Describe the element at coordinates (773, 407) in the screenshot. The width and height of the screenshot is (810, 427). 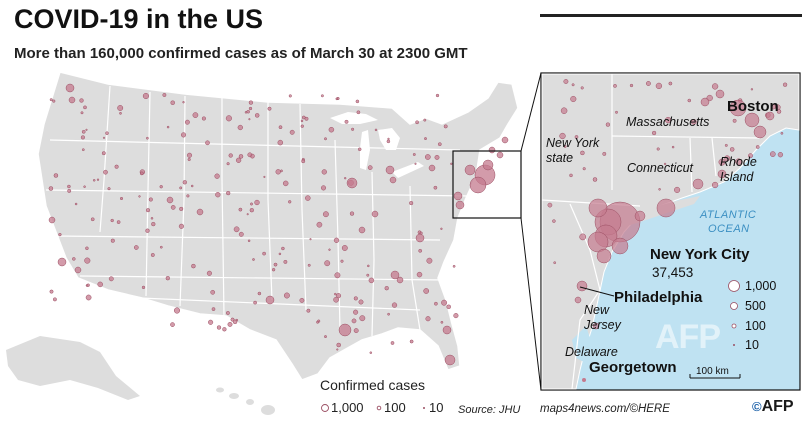
I see `afp-logo: ©AFP` at that location.